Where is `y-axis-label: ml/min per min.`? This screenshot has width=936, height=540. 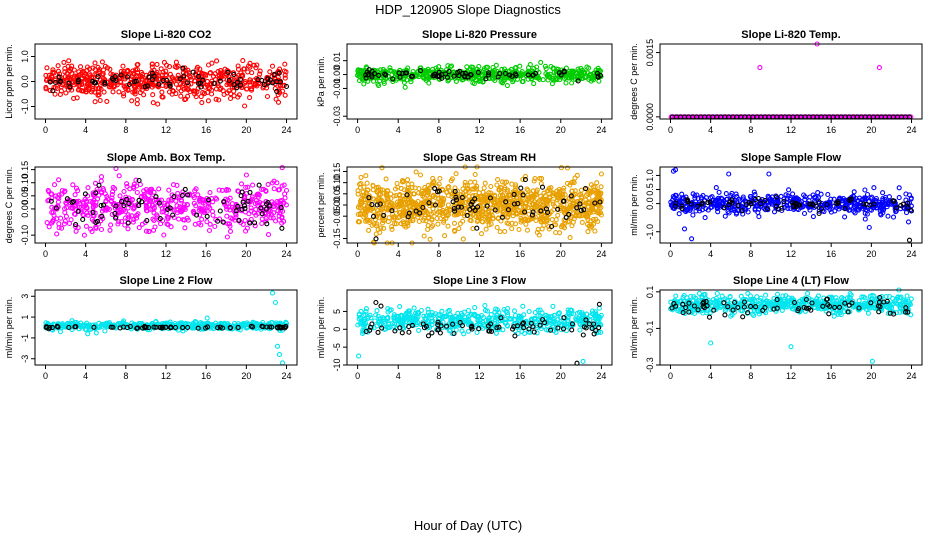
y-axis-label: ml/min per min. is located at coordinates (9, 328).